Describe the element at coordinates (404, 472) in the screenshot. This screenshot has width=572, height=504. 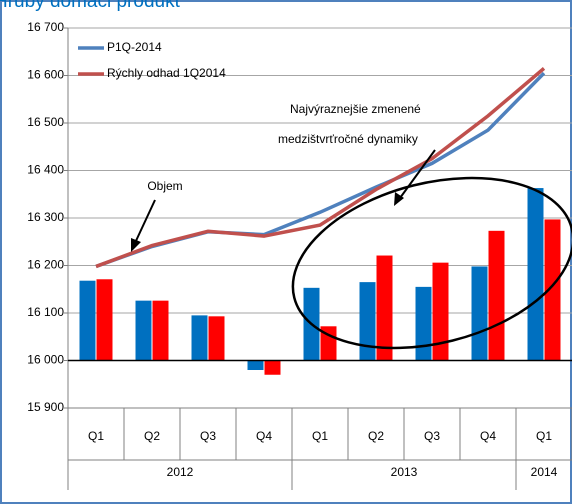
I see `group-label: 2013` at that location.